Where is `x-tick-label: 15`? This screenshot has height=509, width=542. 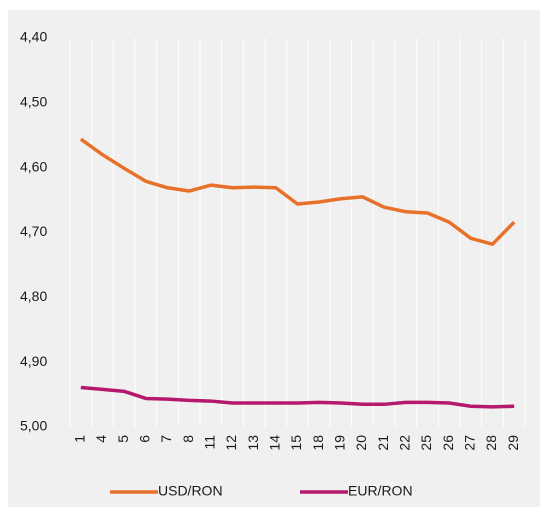 x-tick-label: 15 is located at coordinates (296, 443).